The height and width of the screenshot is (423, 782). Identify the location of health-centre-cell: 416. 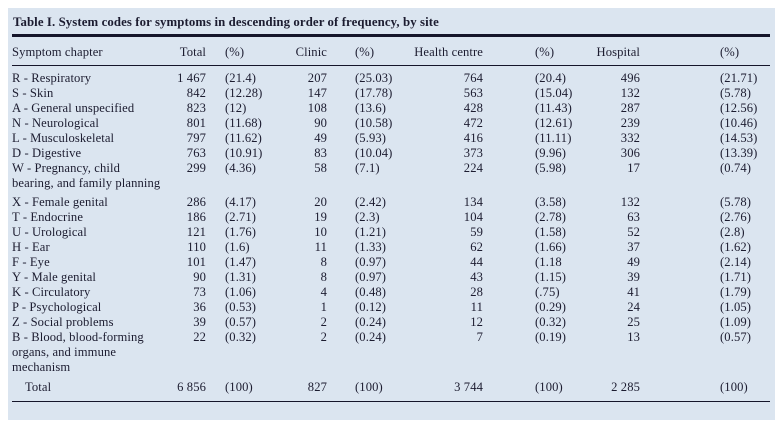
(473, 138).